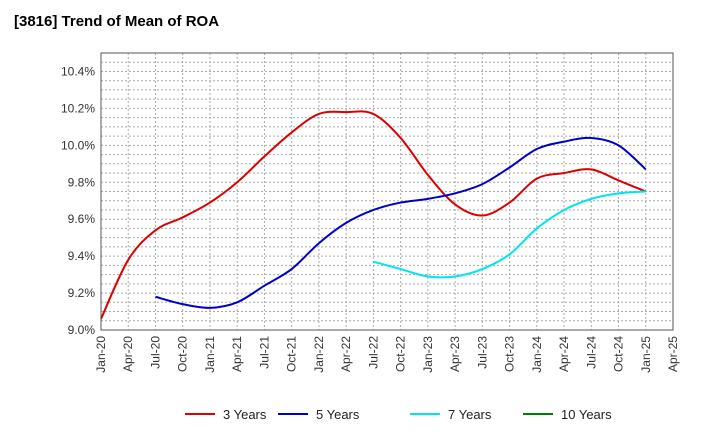 The image size is (720, 440). I want to click on x-tick-label: Apr-22, so click(346, 354).